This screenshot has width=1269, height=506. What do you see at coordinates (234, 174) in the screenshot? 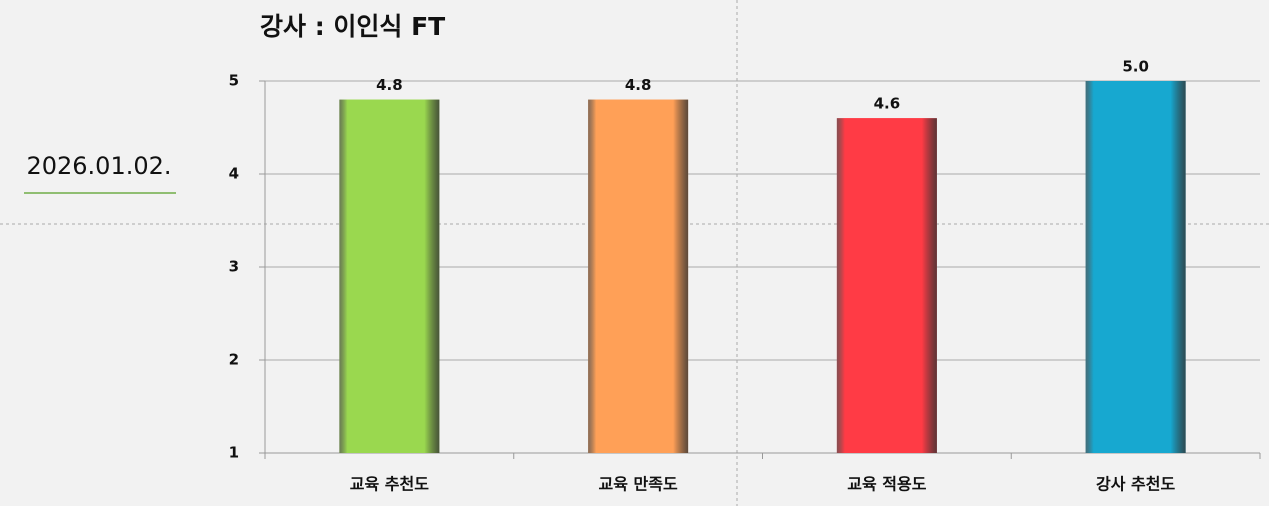
I see `y-tick-label: 4` at bounding box center [234, 174].